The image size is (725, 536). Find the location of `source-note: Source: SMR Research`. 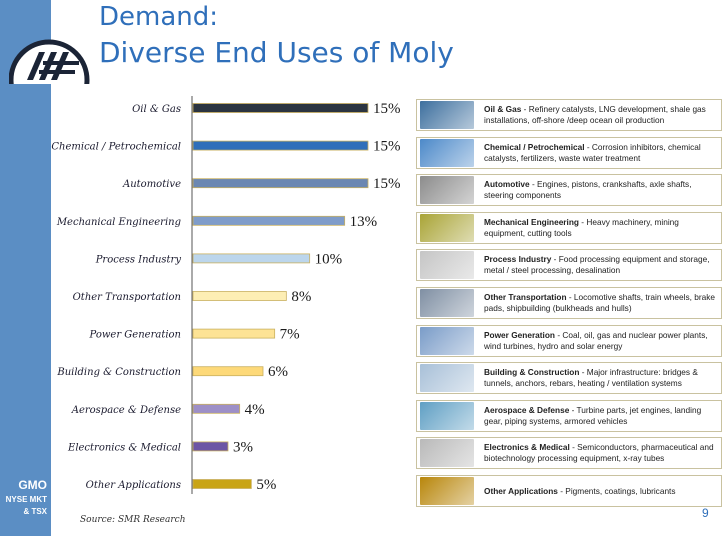

source-note: Source: SMR Research is located at coordinates (133, 520).